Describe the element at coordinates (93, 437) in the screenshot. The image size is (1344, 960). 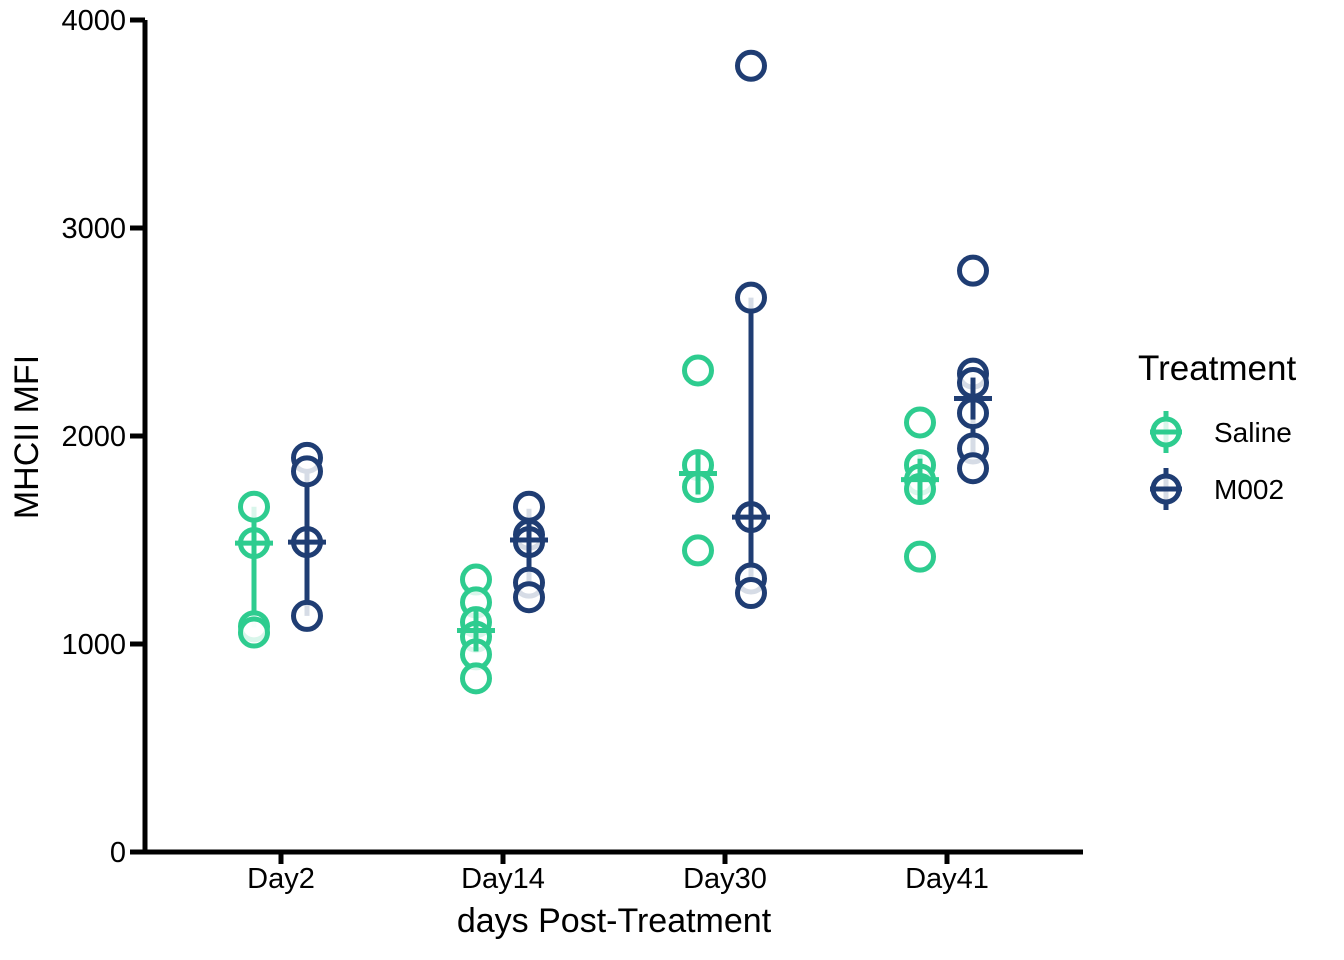
I see `y-tick-label-2000: 2000` at that location.